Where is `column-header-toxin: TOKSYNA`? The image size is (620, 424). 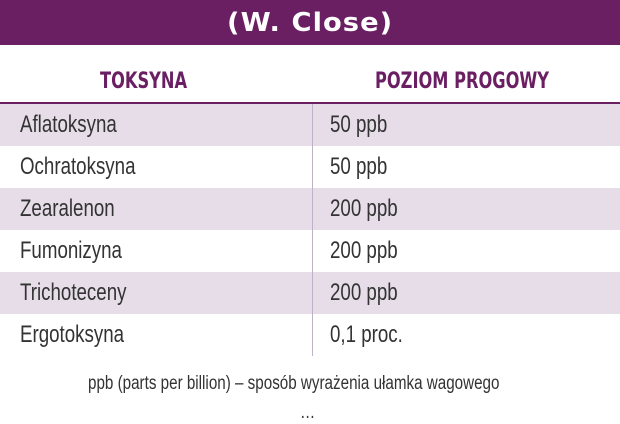
column-header-toxin: TOKSYNA is located at coordinates (144, 81).